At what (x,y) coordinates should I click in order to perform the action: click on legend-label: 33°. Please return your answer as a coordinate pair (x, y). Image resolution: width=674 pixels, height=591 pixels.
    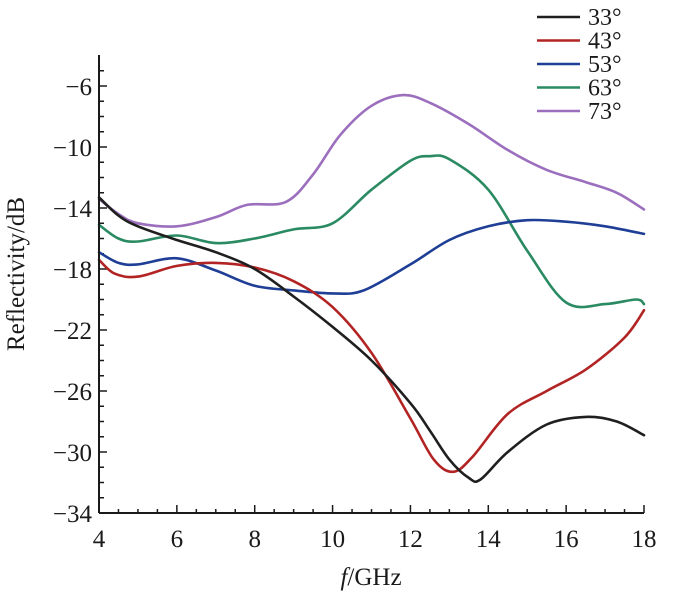
    Looking at the image, I should click on (605, 18).